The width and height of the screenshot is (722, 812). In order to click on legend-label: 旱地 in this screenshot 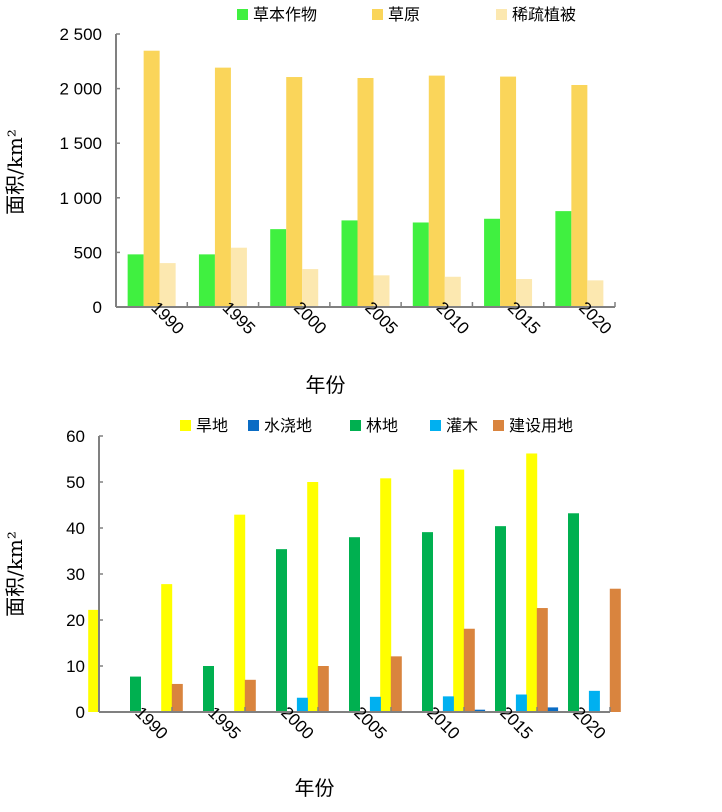, I will do `click(212, 425)`.